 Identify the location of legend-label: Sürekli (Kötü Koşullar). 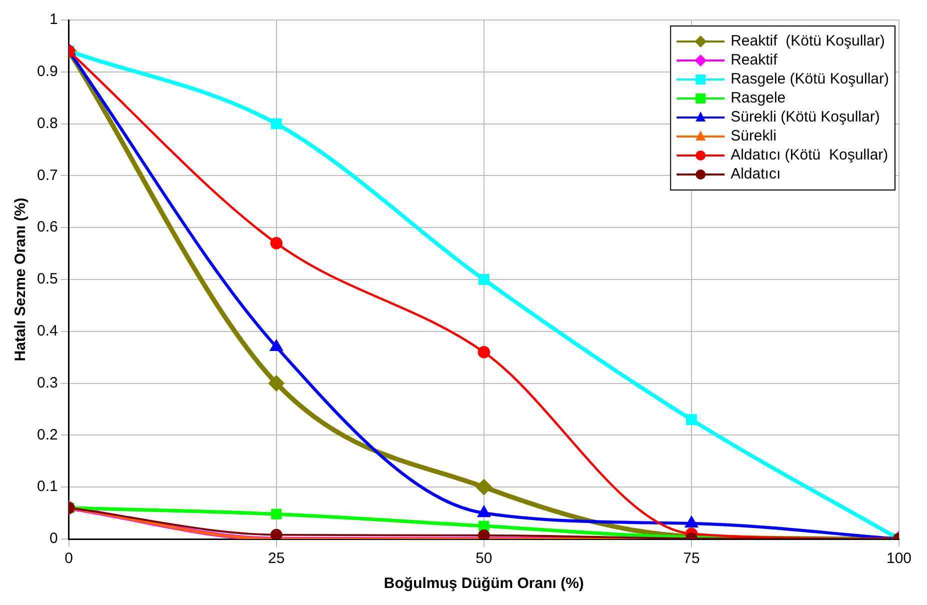
(805, 117).